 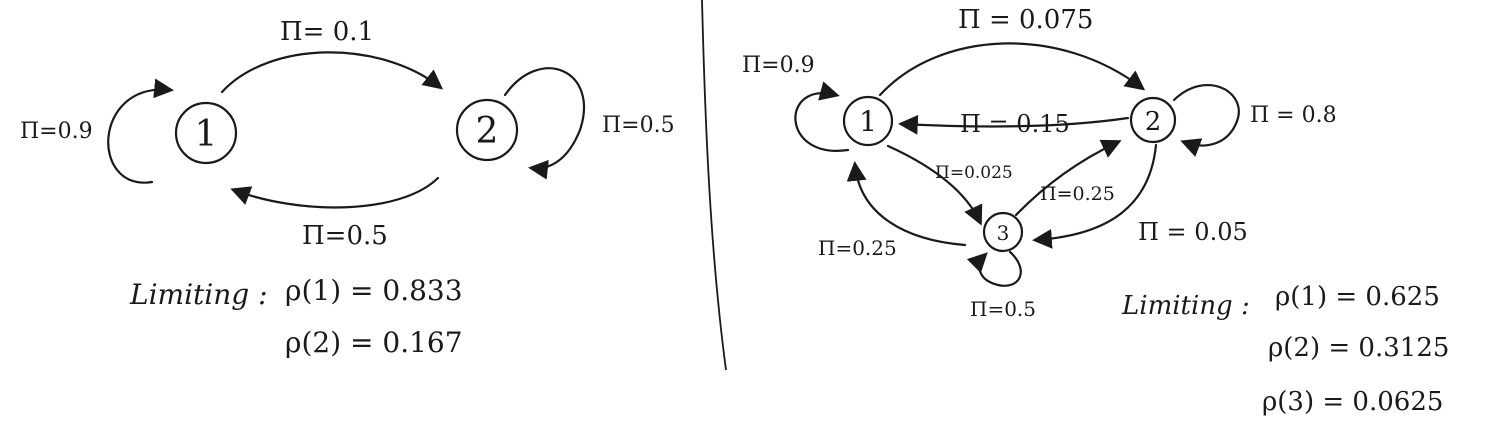 I want to click on right-limiting-line-2: ρ(2) = 0.3125, so click(x=1358, y=348).